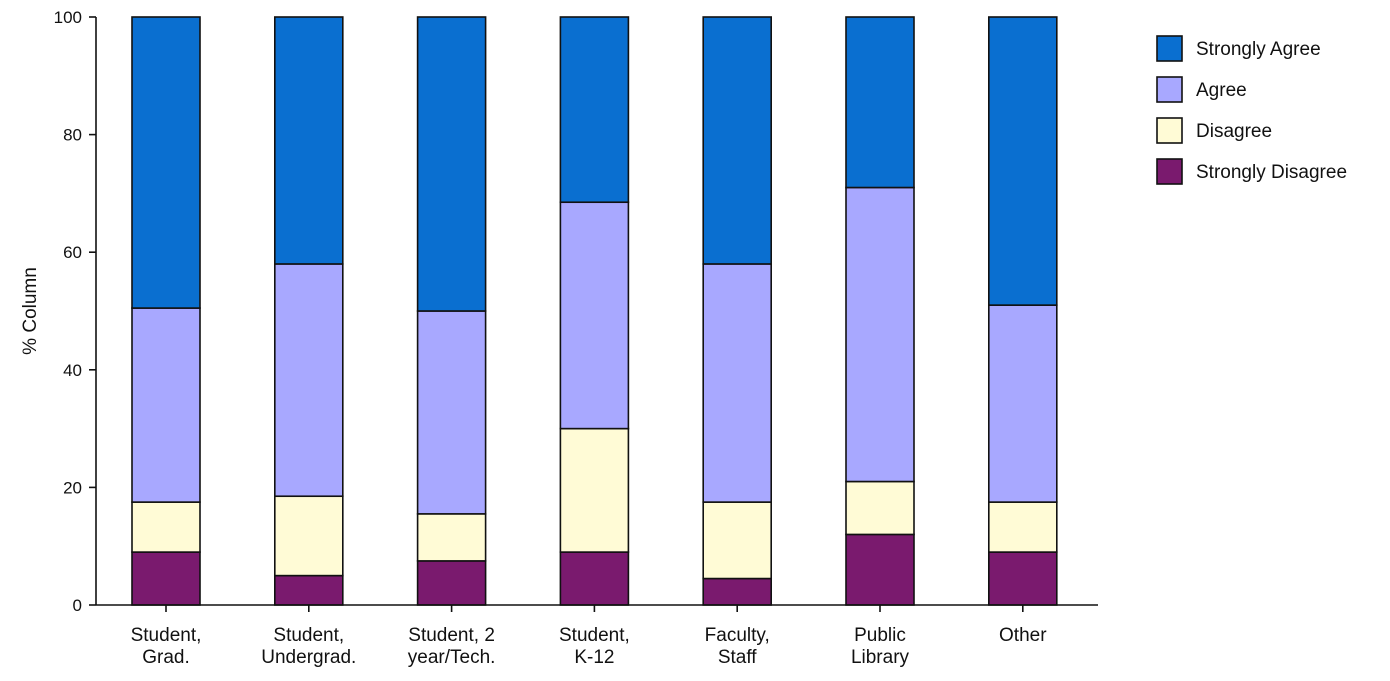 This screenshot has width=1390, height=681. I want to click on x-tick-label: Public Library, so click(880, 646).